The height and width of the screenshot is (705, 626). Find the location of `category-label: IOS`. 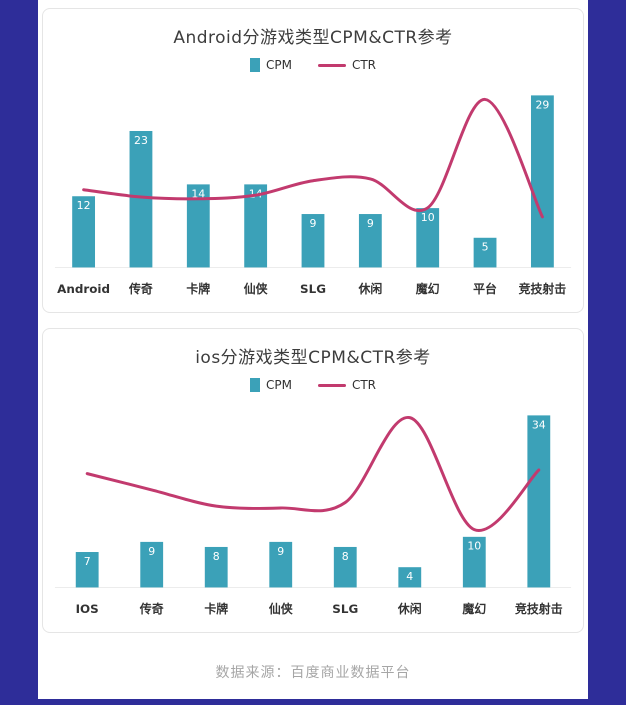

category-label: IOS is located at coordinates (87, 609).